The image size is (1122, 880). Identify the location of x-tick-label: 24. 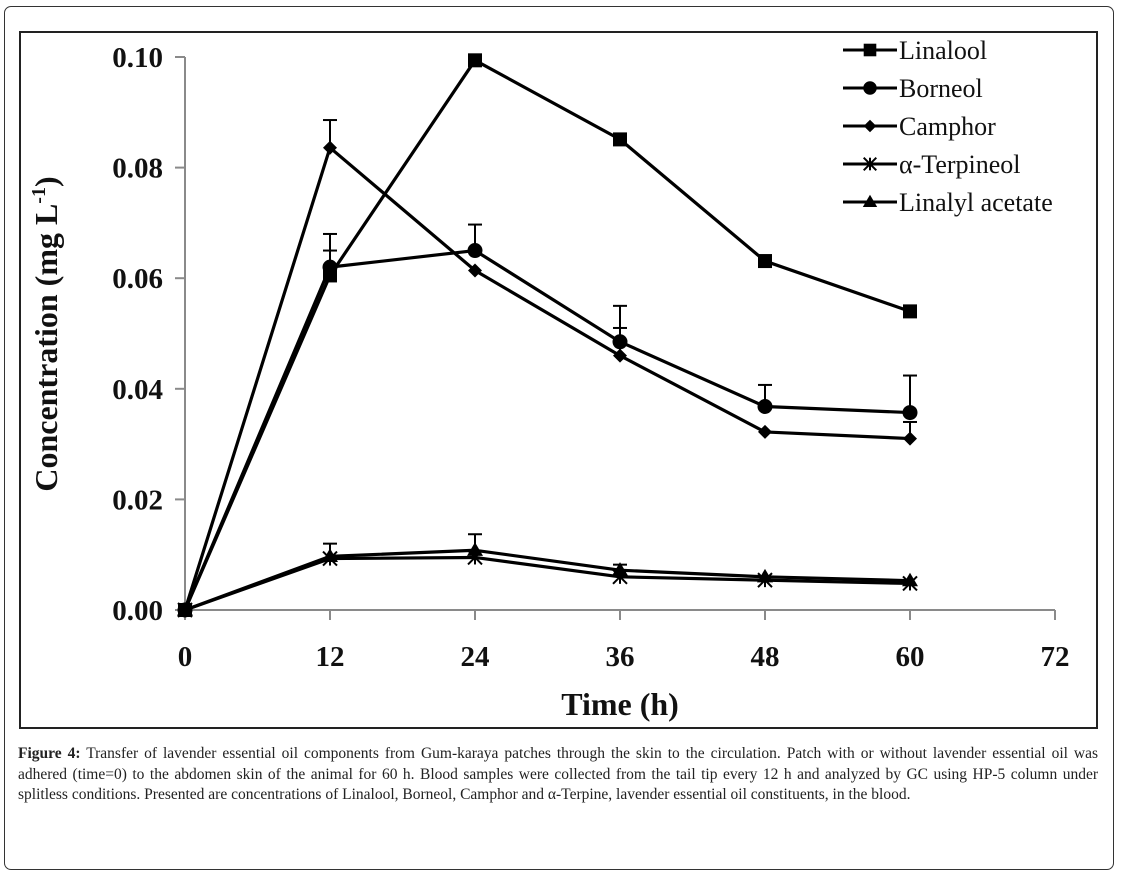
(475, 657).